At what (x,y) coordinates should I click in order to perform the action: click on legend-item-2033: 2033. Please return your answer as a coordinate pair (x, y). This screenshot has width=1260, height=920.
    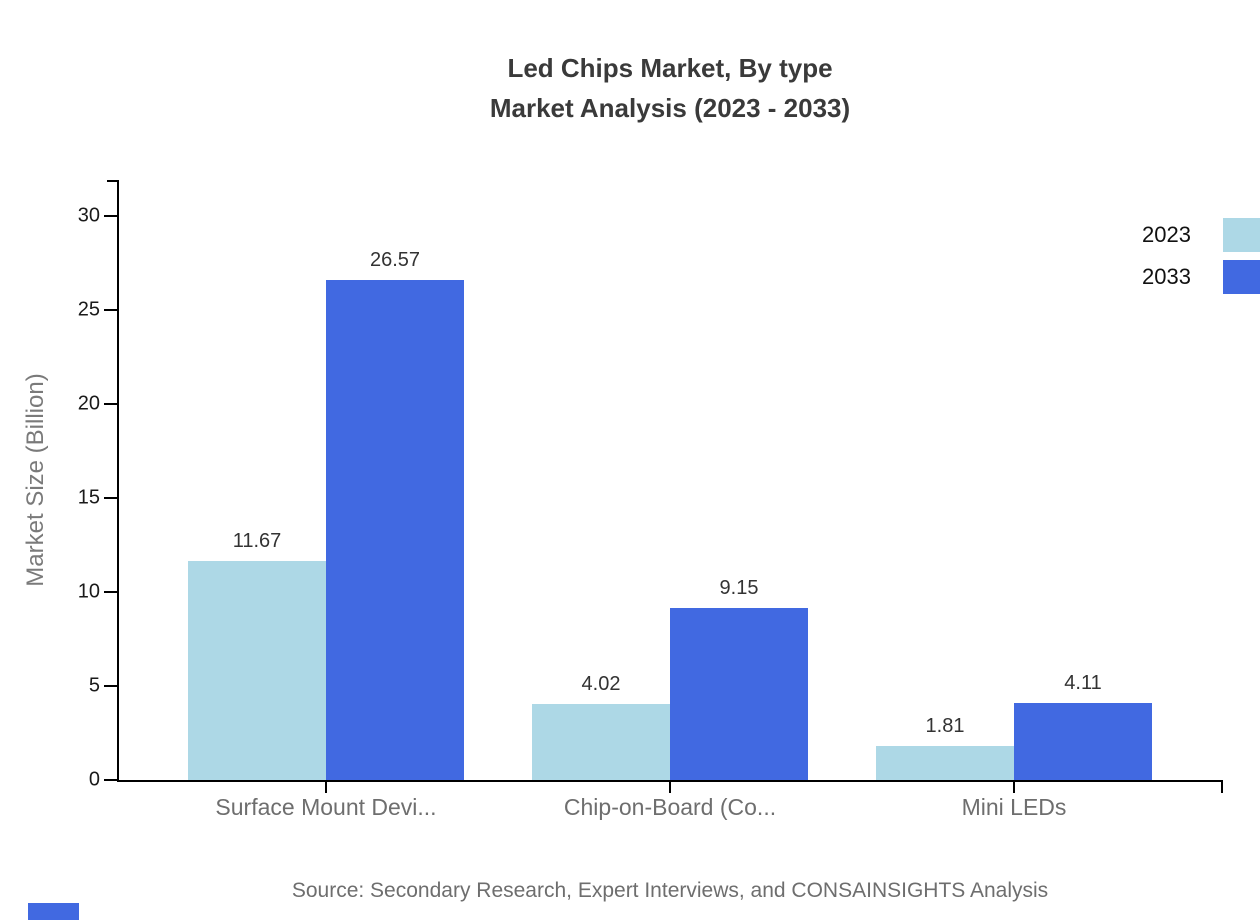
    Looking at the image, I should click on (1201, 277).